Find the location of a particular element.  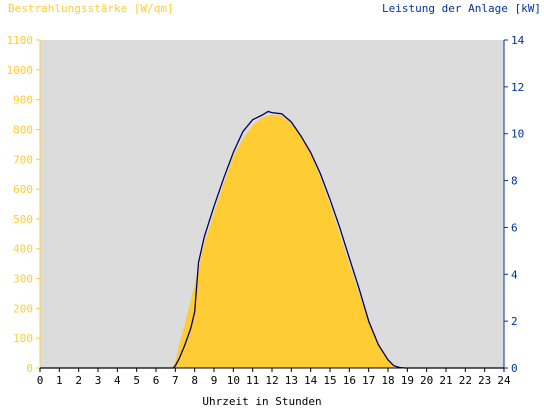

x-tick-label: 0 is located at coordinates (40, 380).